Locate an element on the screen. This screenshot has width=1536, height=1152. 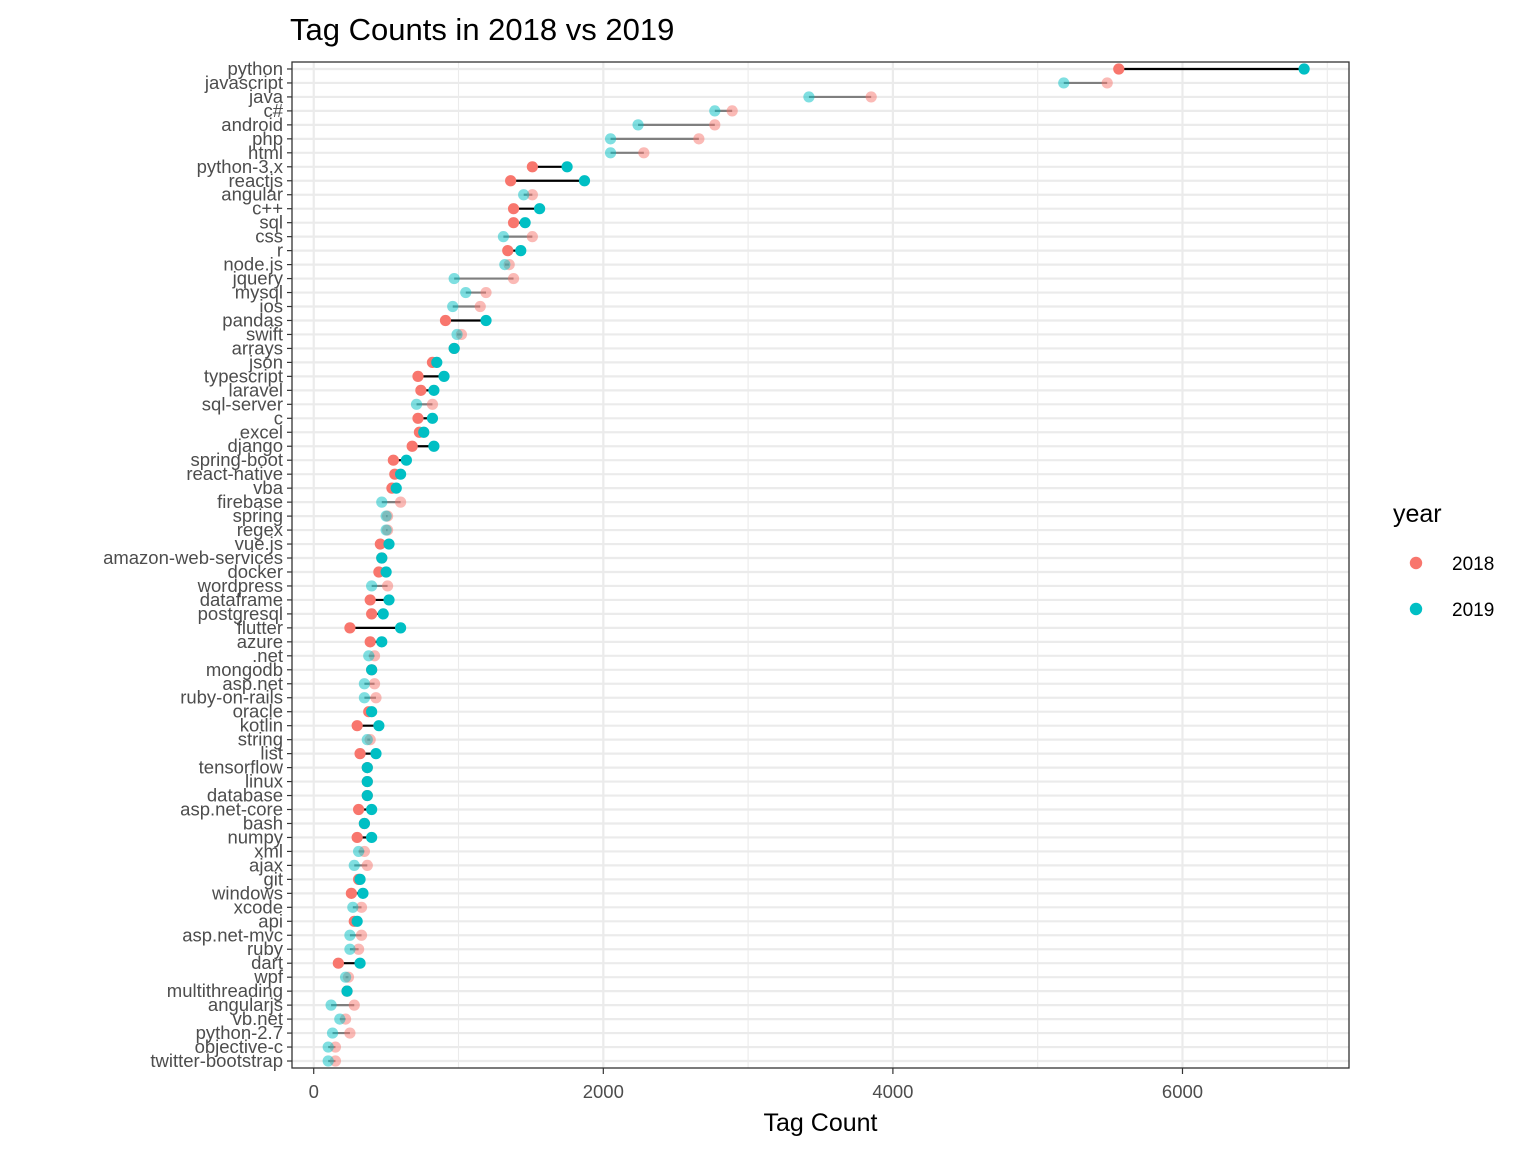
point-2019-android is located at coordinates (638, 125).